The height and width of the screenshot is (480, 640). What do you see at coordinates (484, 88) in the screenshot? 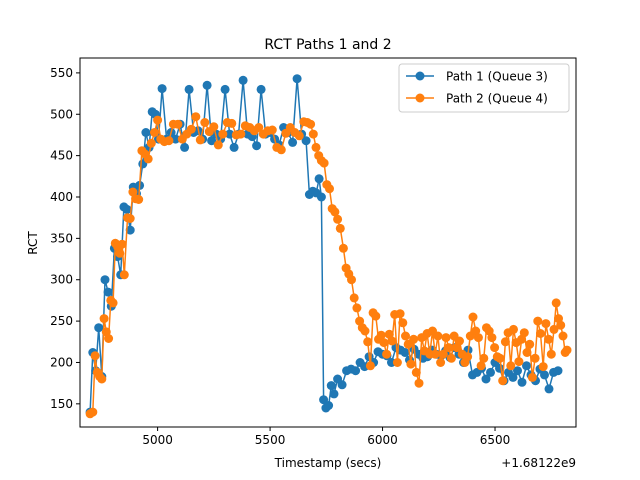
I see `legend-box` at bounding box center [484, 88].